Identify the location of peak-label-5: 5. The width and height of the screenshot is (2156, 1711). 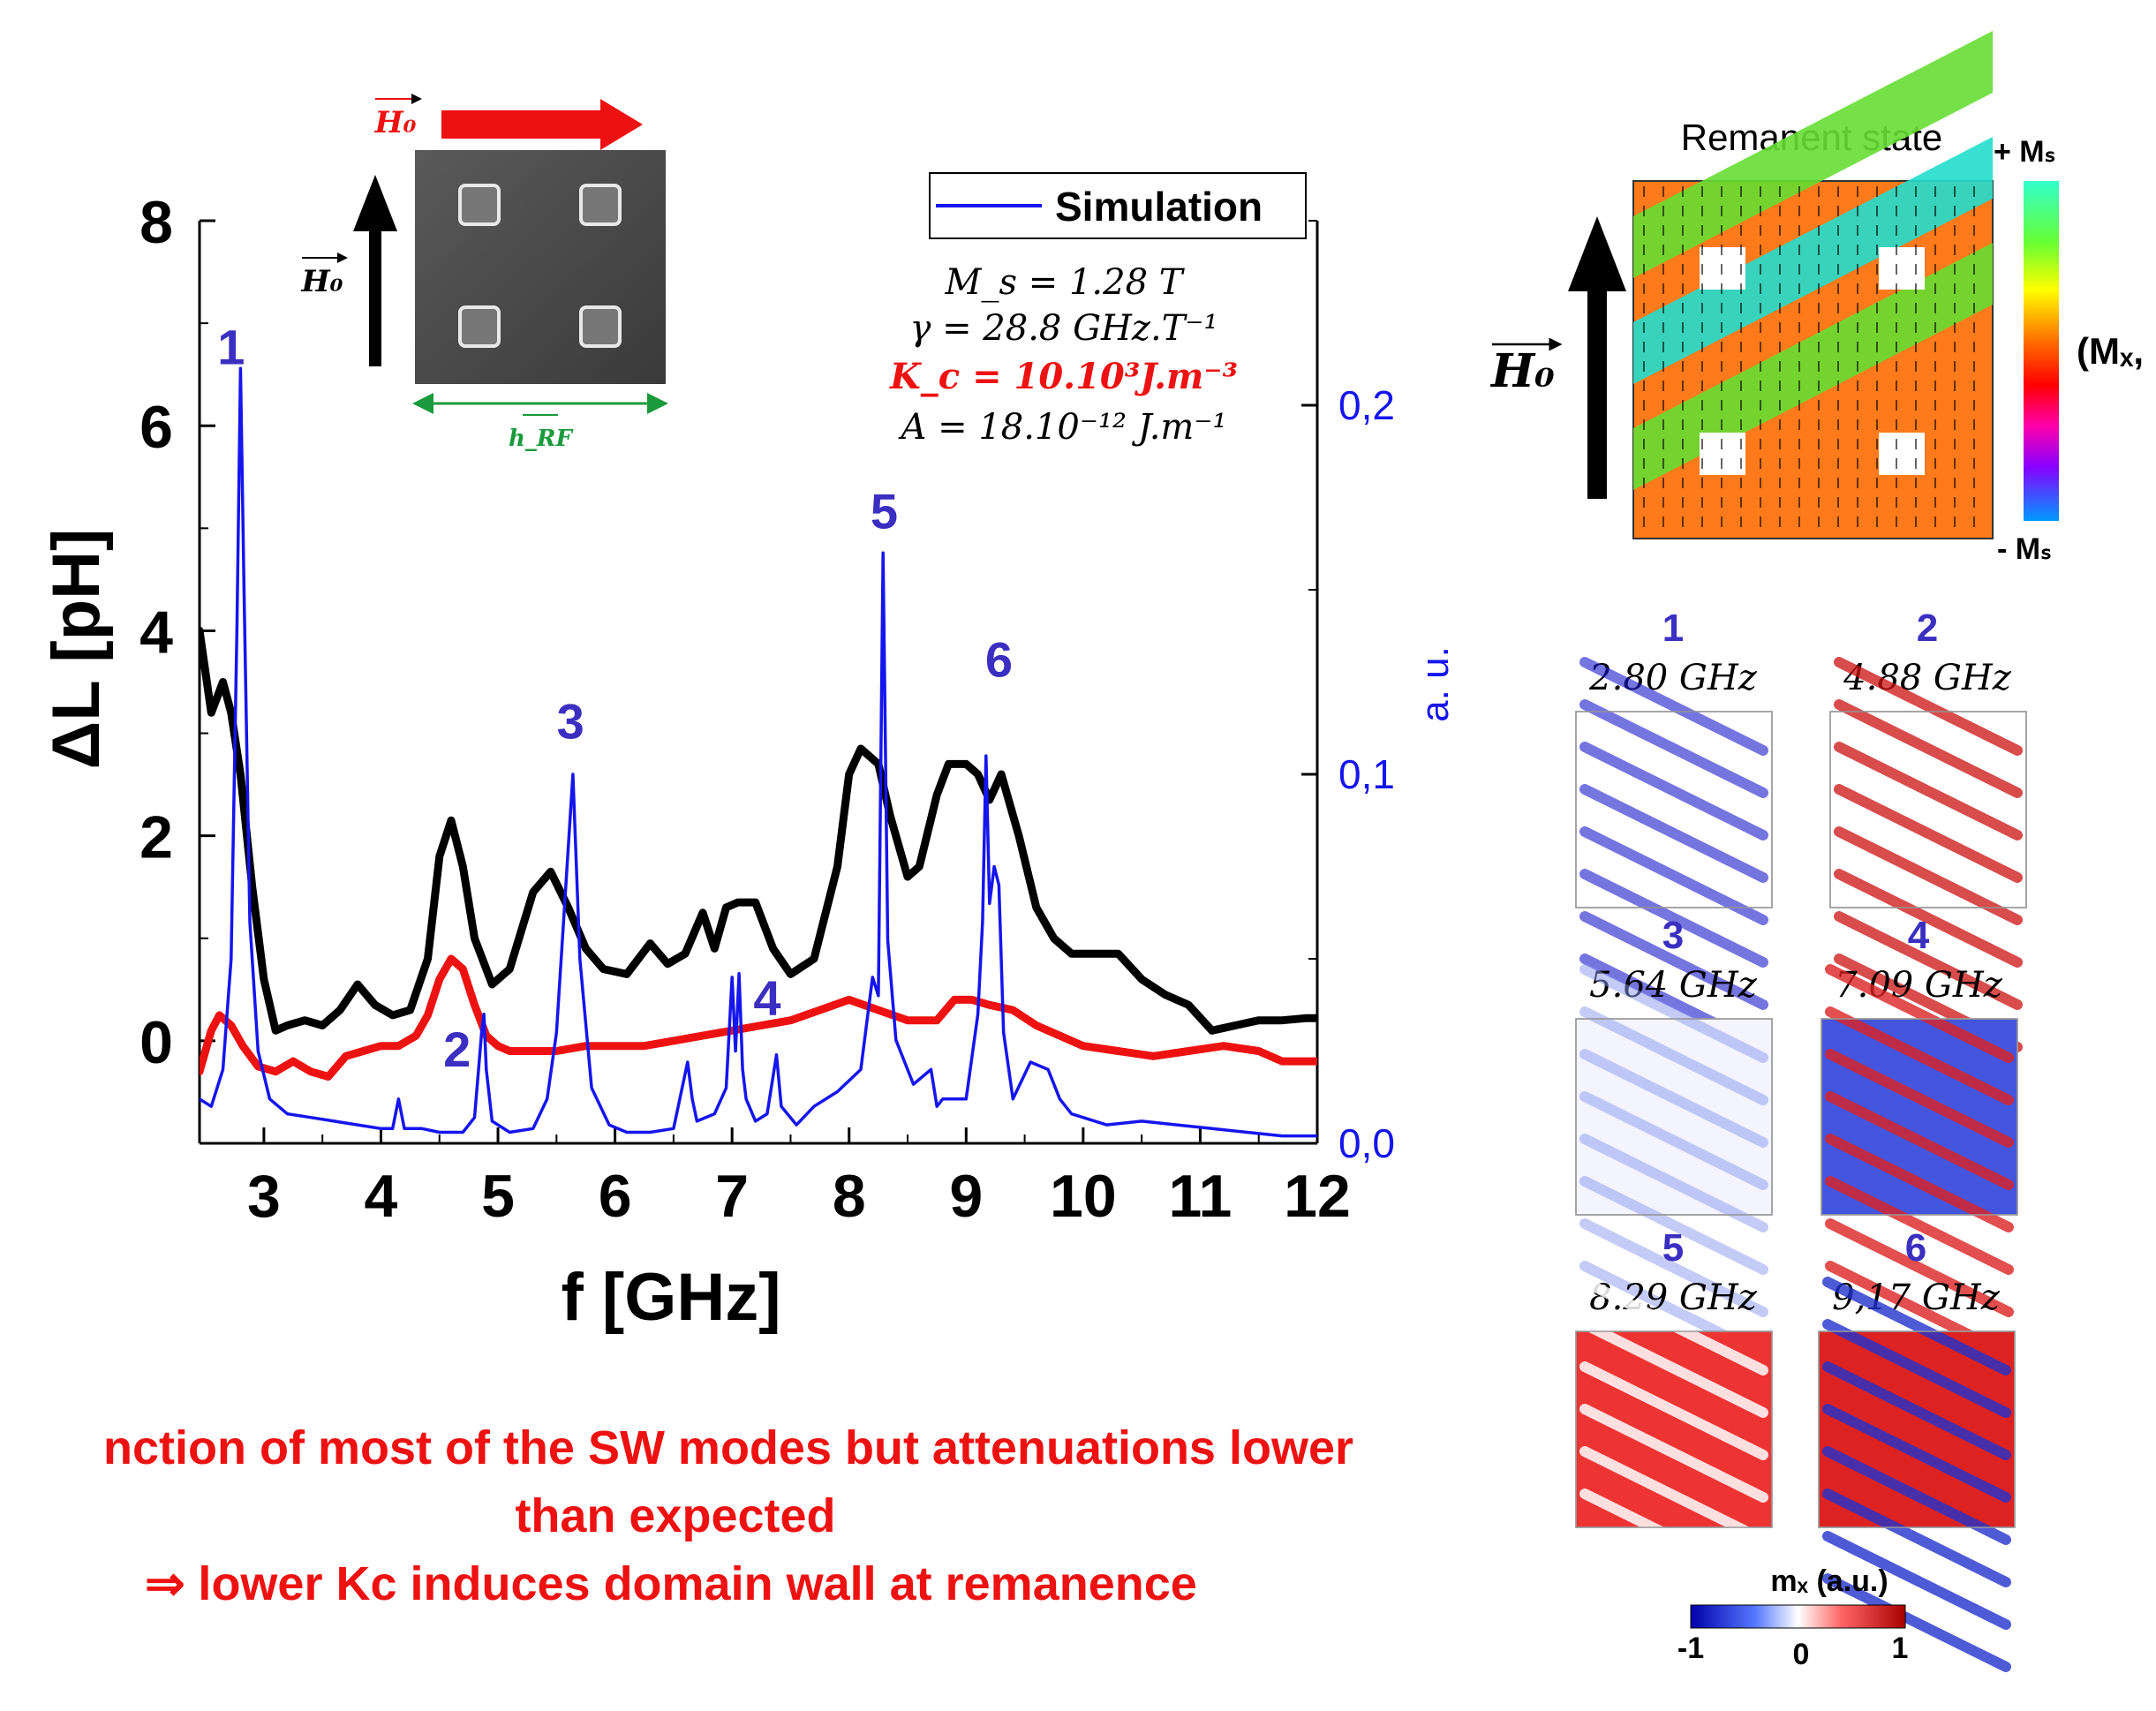
(884, 511).